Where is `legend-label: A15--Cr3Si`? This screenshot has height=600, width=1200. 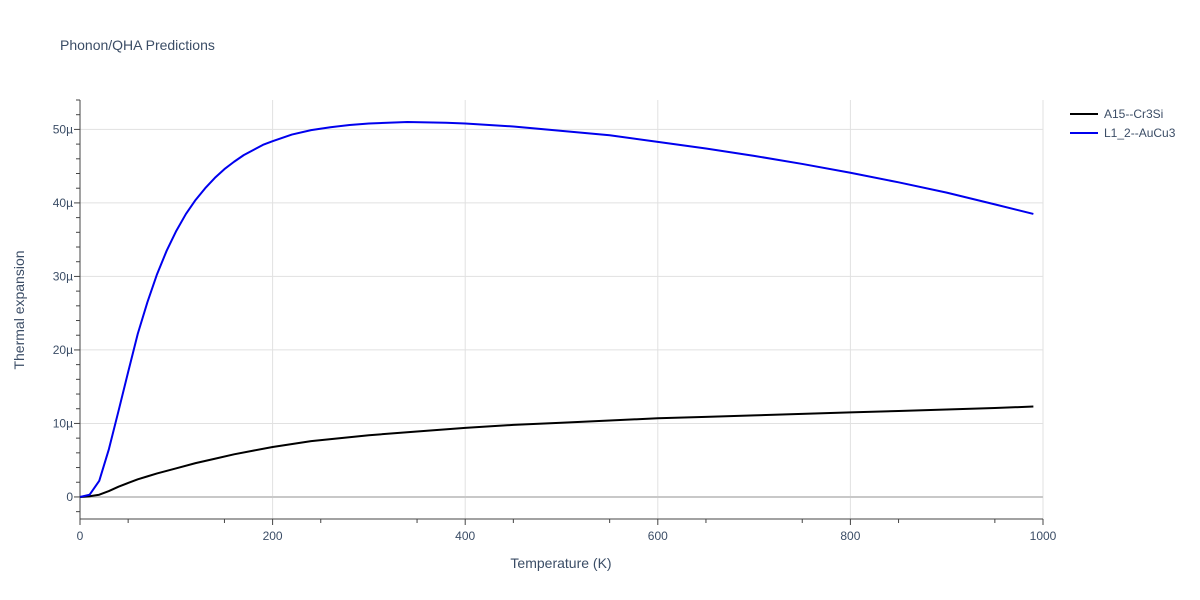
legend-label: A15--Cr3Si is located at coordinates (1133, 114).